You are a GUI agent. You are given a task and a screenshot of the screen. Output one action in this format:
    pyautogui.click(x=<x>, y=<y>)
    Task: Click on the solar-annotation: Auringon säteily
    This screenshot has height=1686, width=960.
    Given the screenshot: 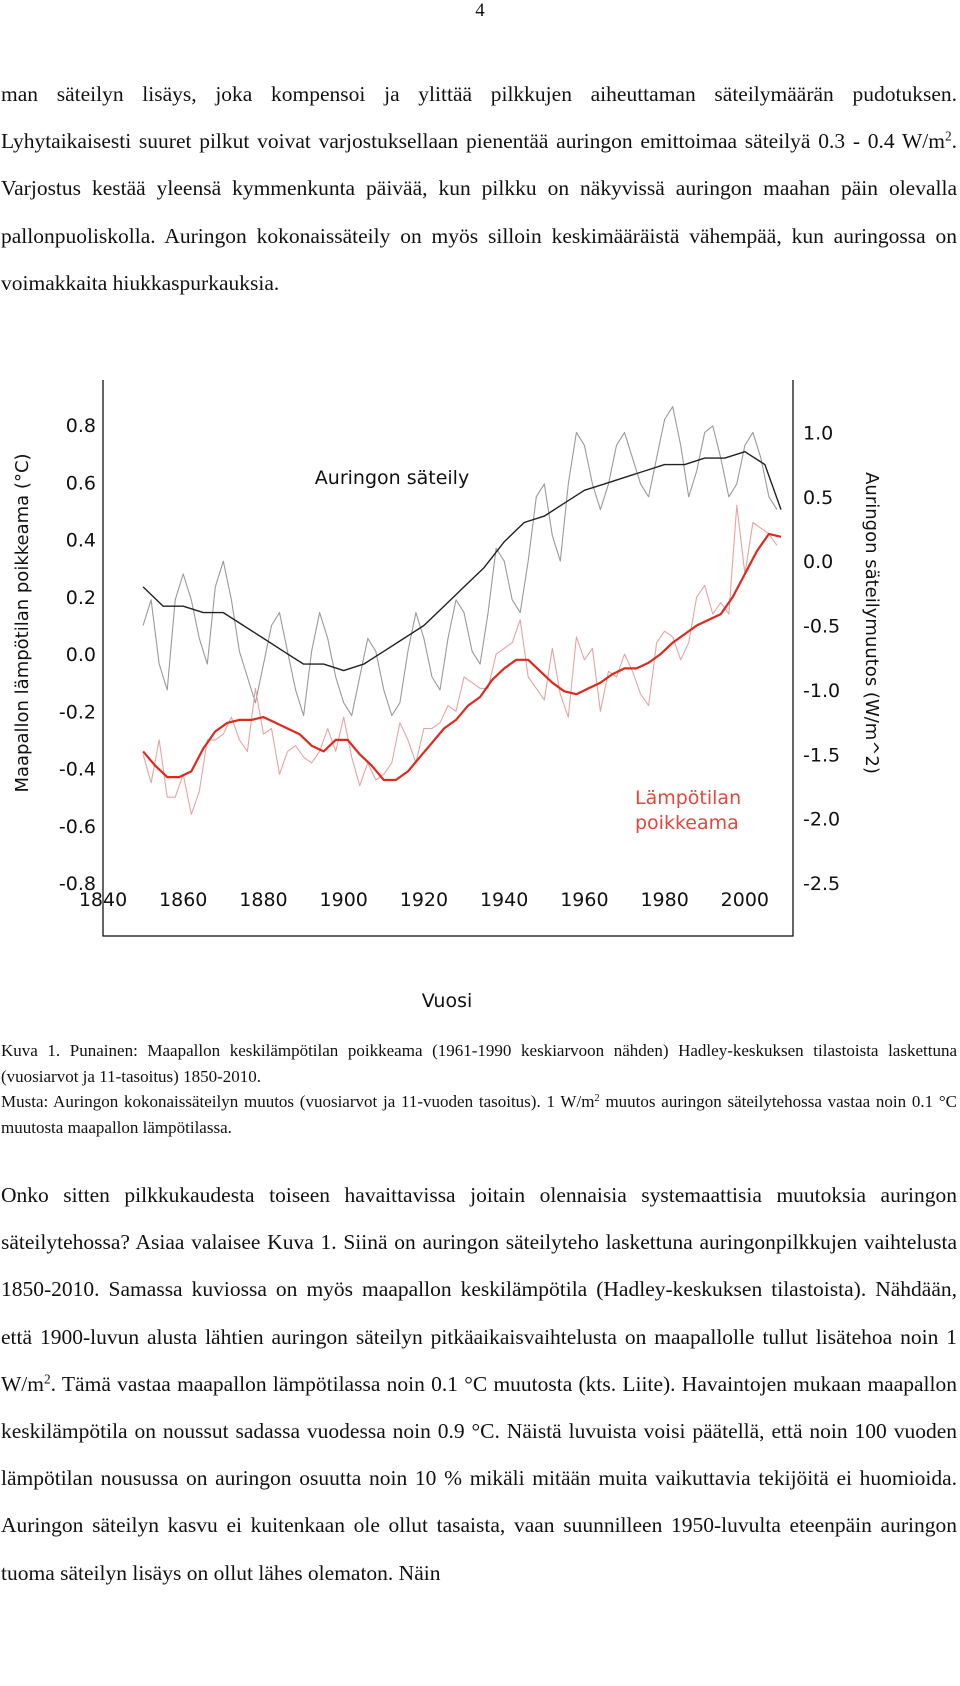 What is the action you would take?
    pyautogui.click(x=392, y=478)
    